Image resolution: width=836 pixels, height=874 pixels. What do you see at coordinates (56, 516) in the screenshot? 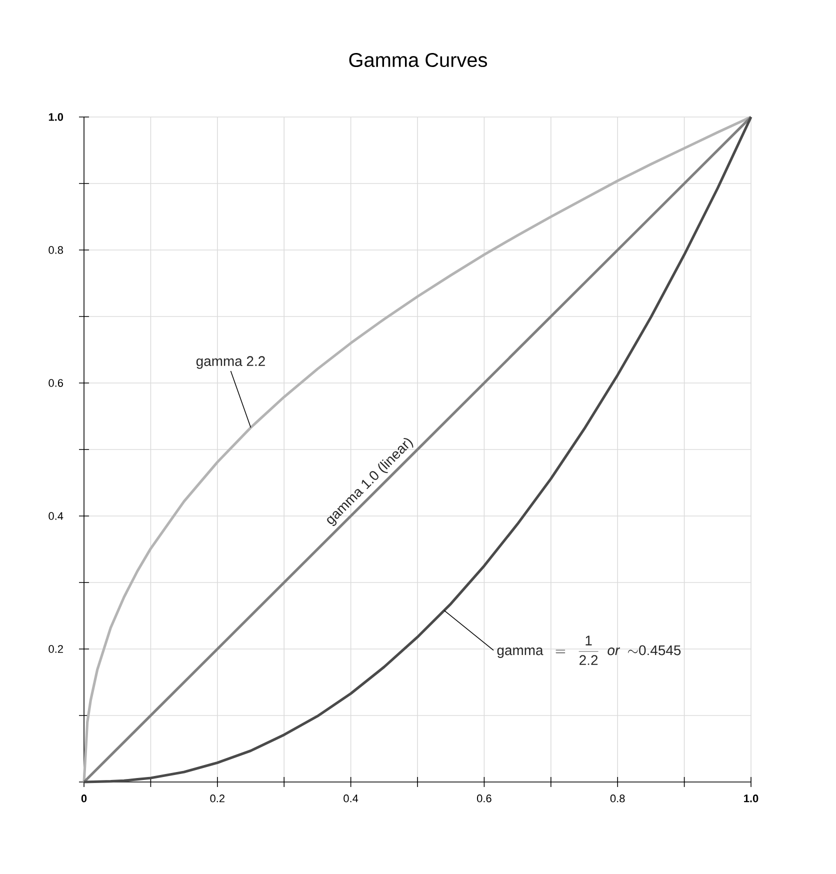
I see `y-tick-label: 0.4` at bounding box center [56, 516].